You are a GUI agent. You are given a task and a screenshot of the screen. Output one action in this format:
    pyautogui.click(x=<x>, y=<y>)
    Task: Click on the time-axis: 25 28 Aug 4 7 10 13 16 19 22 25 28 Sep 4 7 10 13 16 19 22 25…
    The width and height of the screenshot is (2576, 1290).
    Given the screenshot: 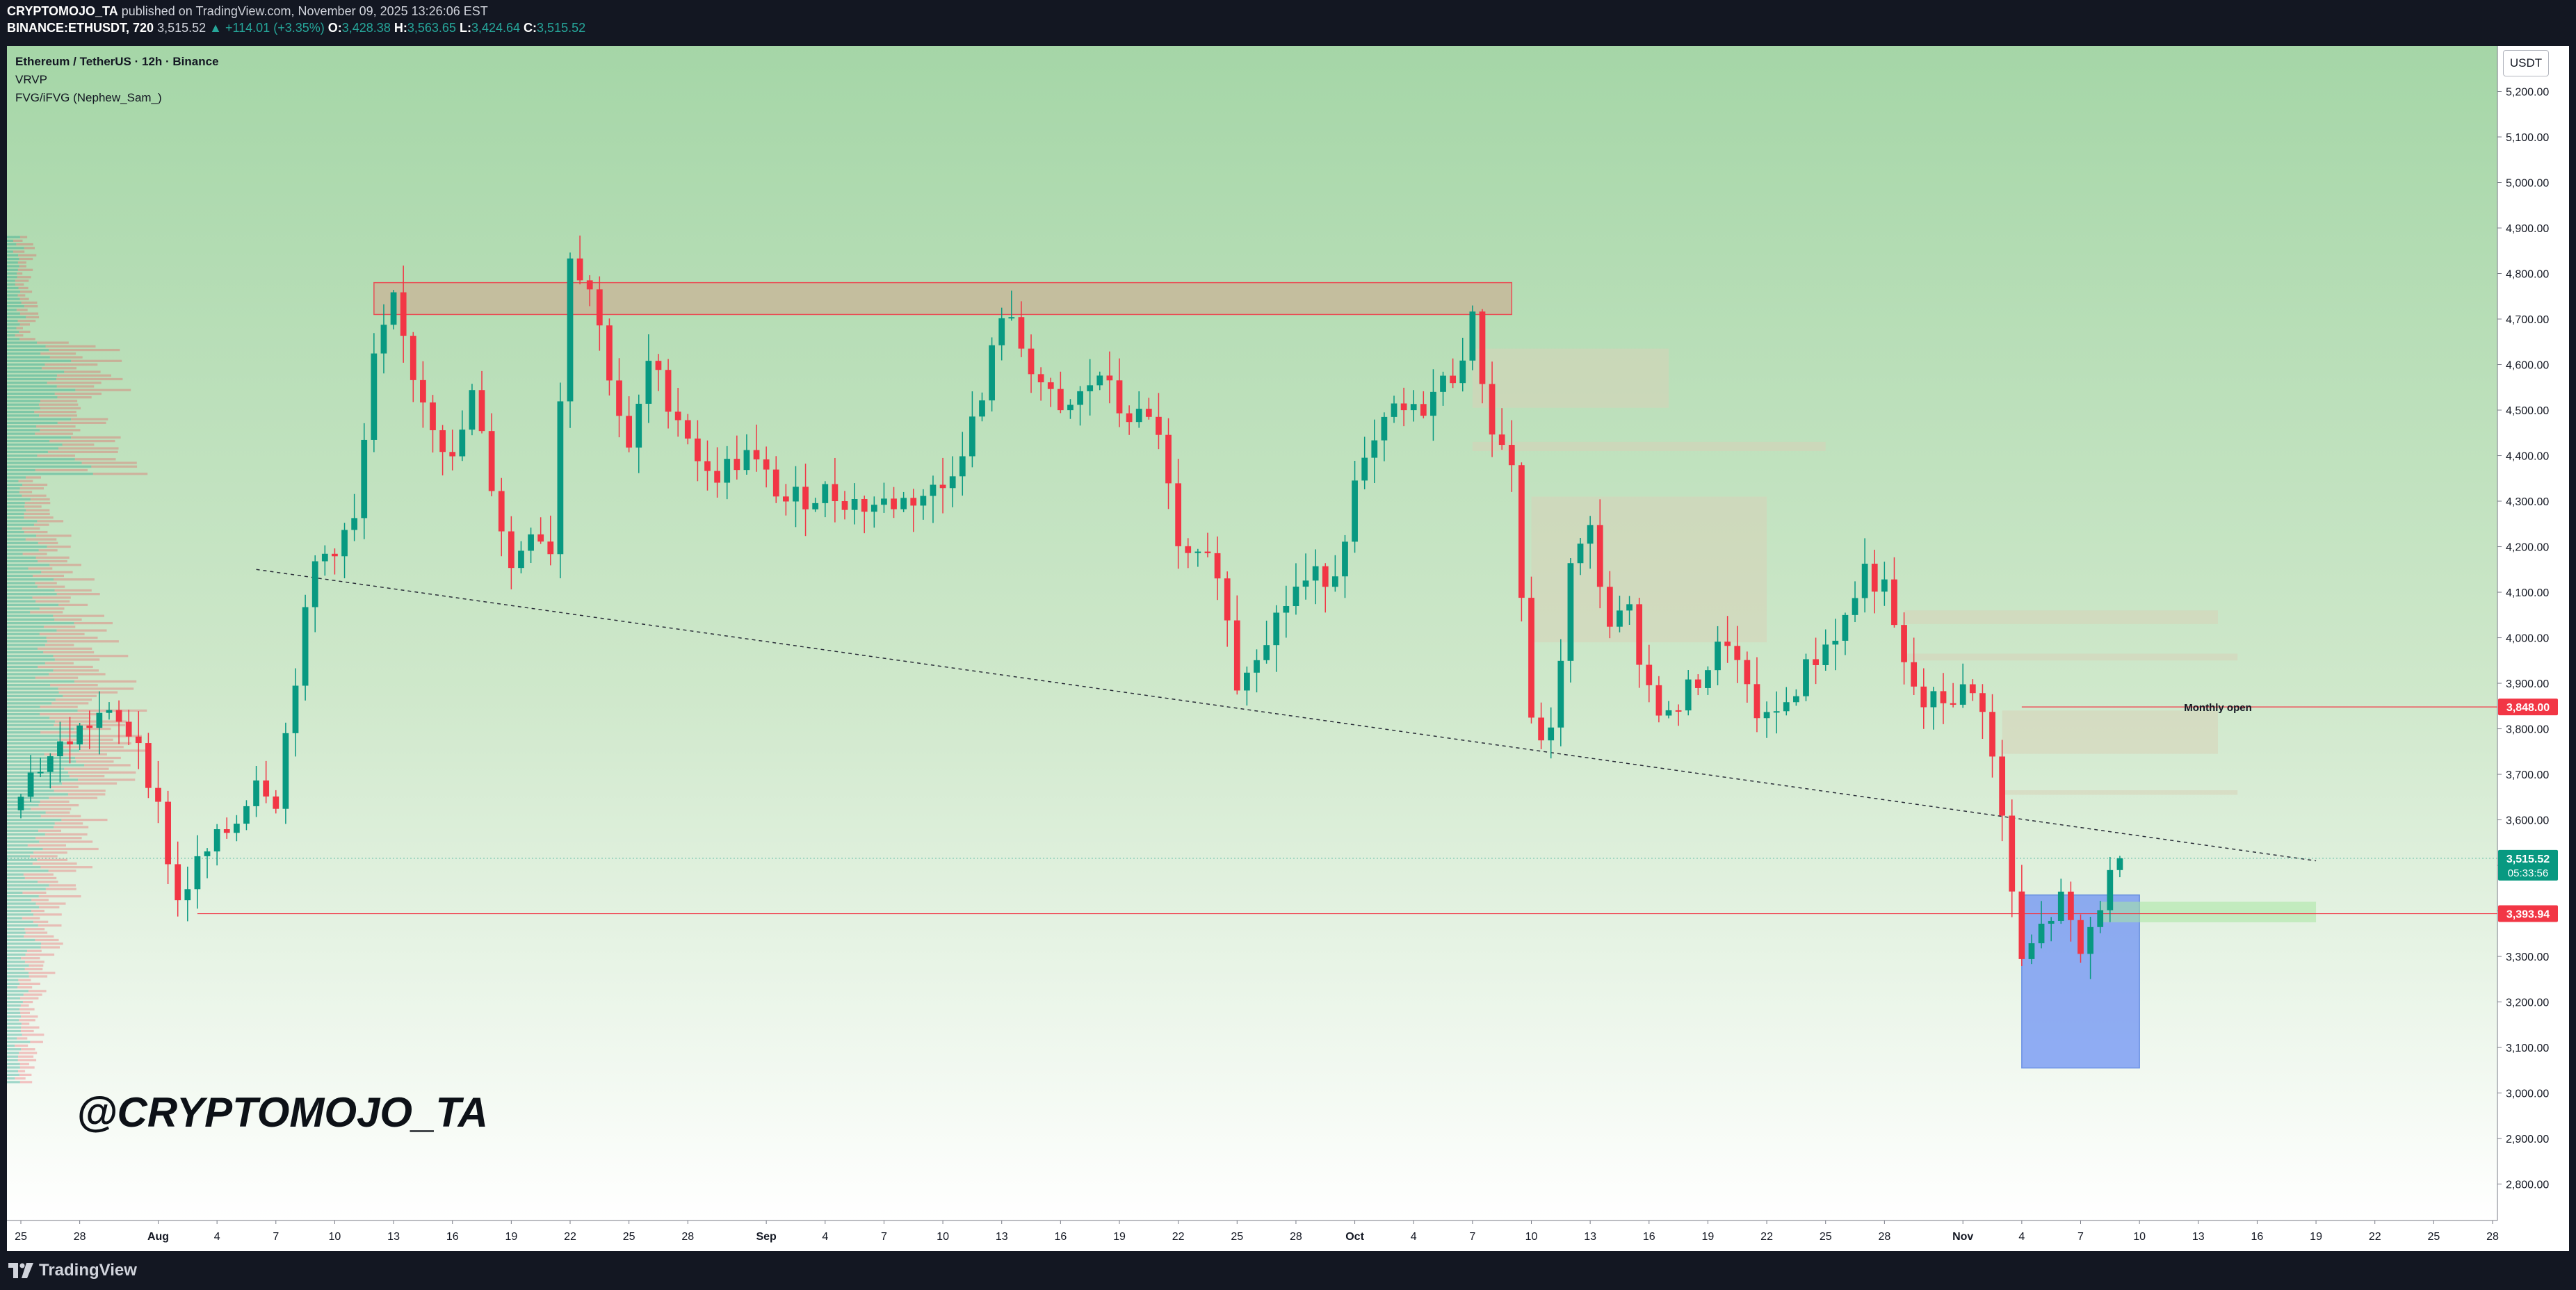 What is the action you would take?
    pyautogui.click(x=1257, y=1232)
    